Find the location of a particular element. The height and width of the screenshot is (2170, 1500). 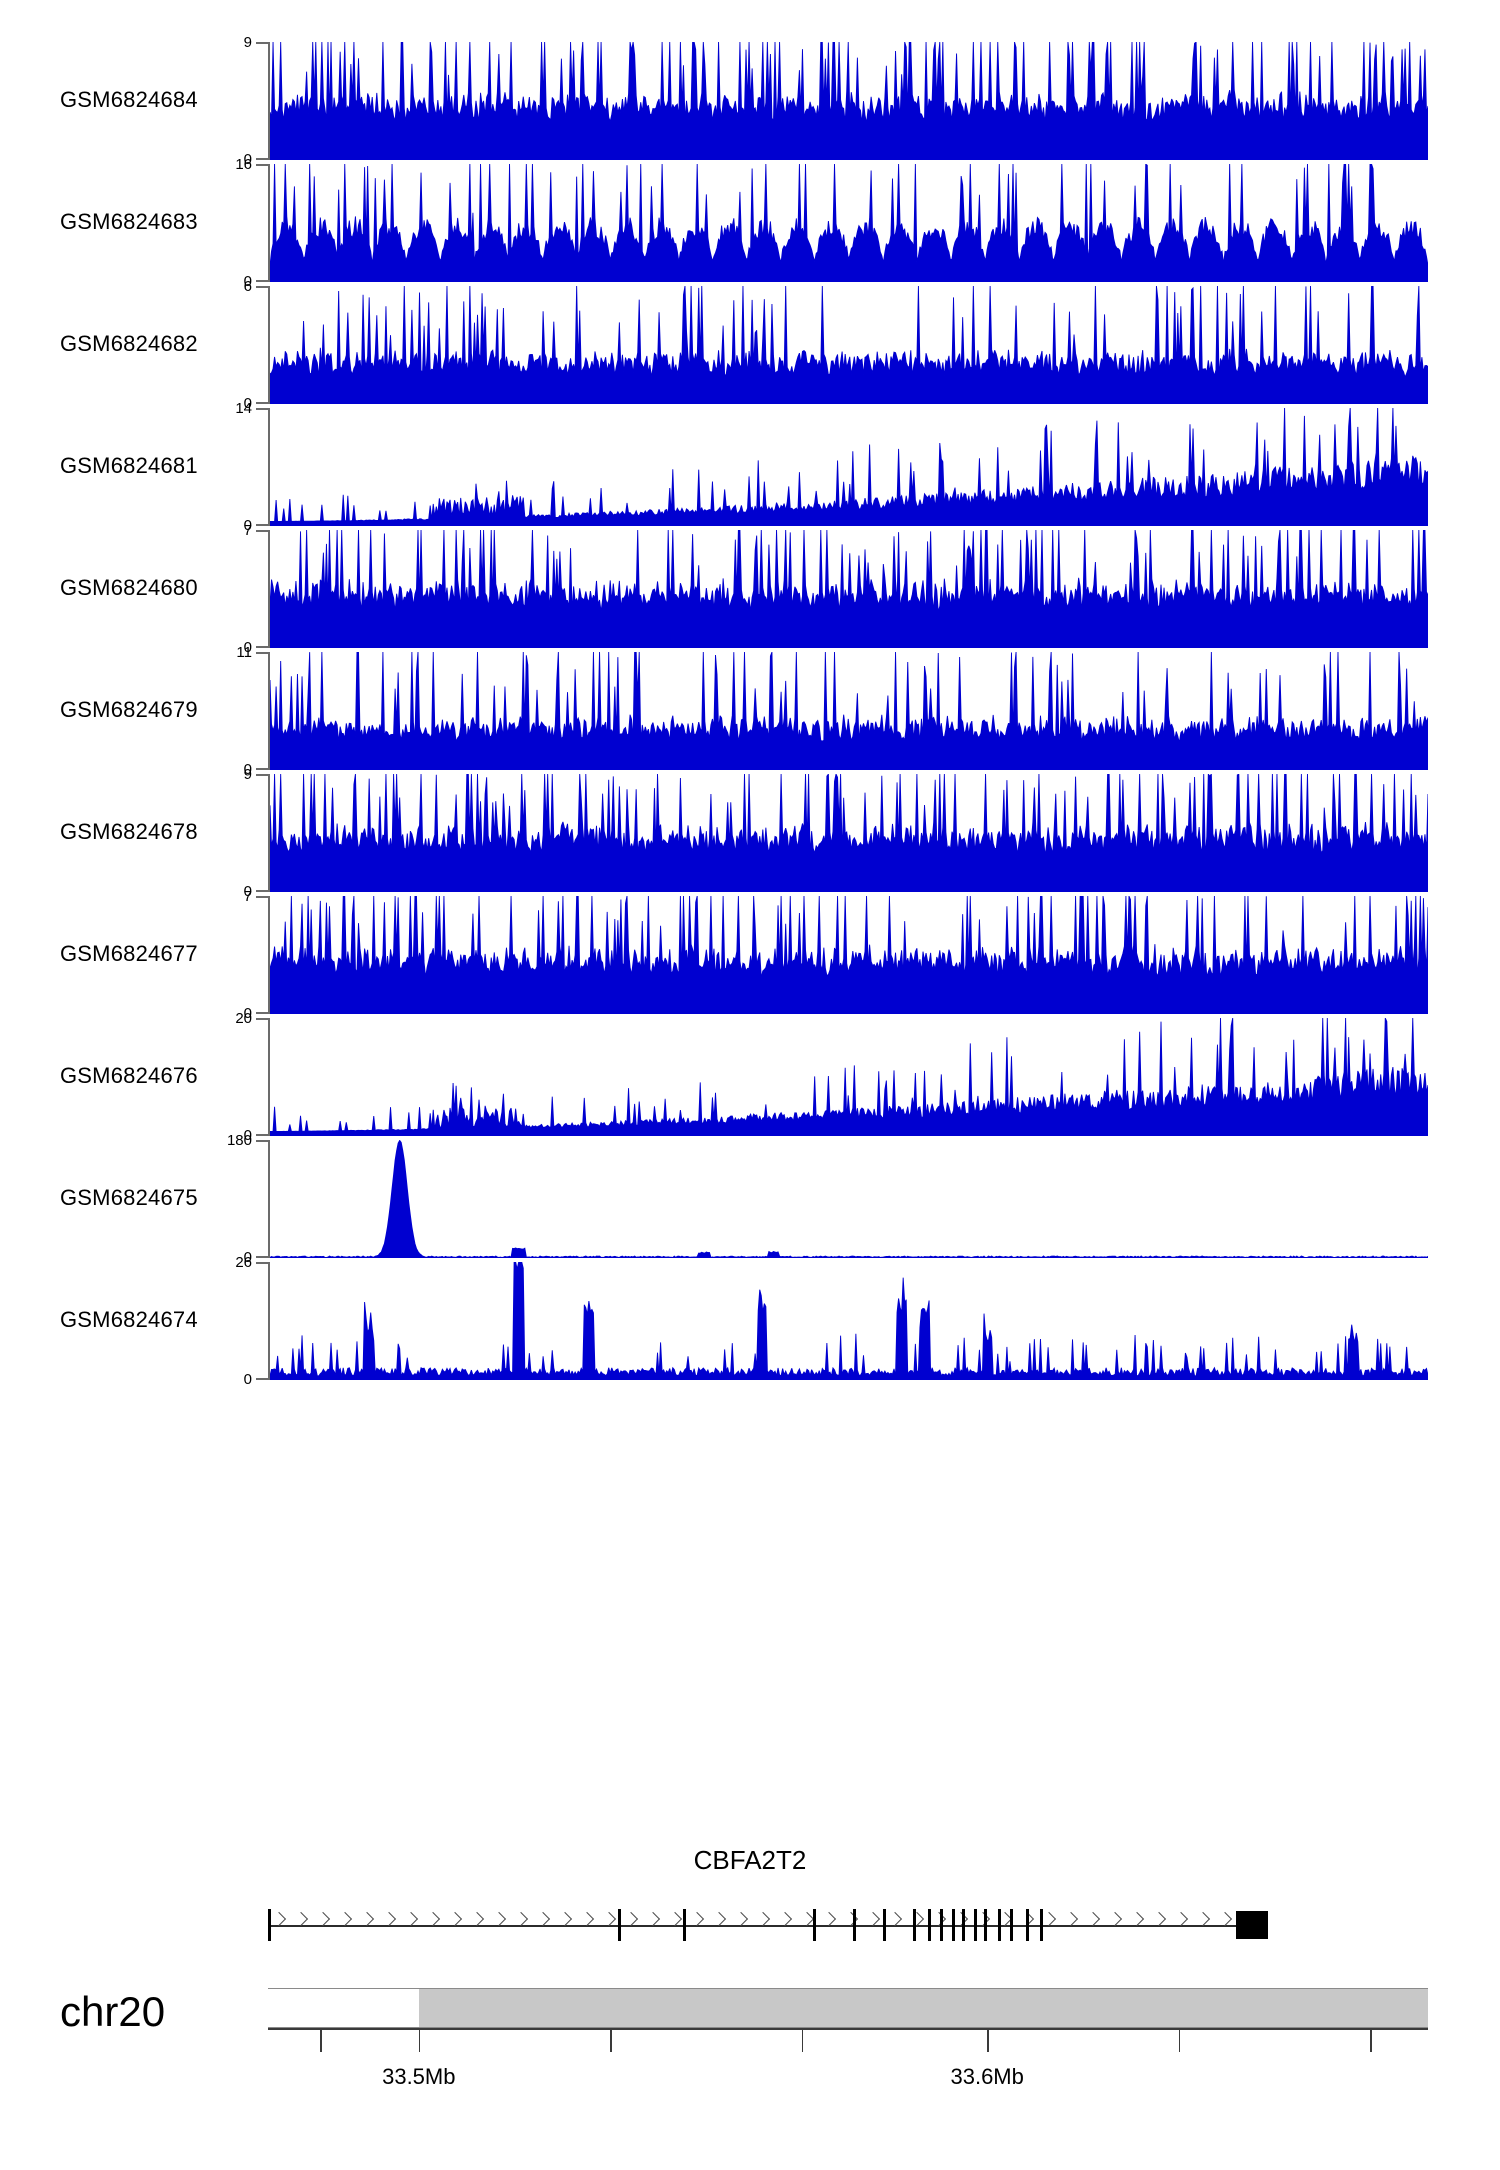

track-label: GSM6824676 is located at coordinates (129, 1075).